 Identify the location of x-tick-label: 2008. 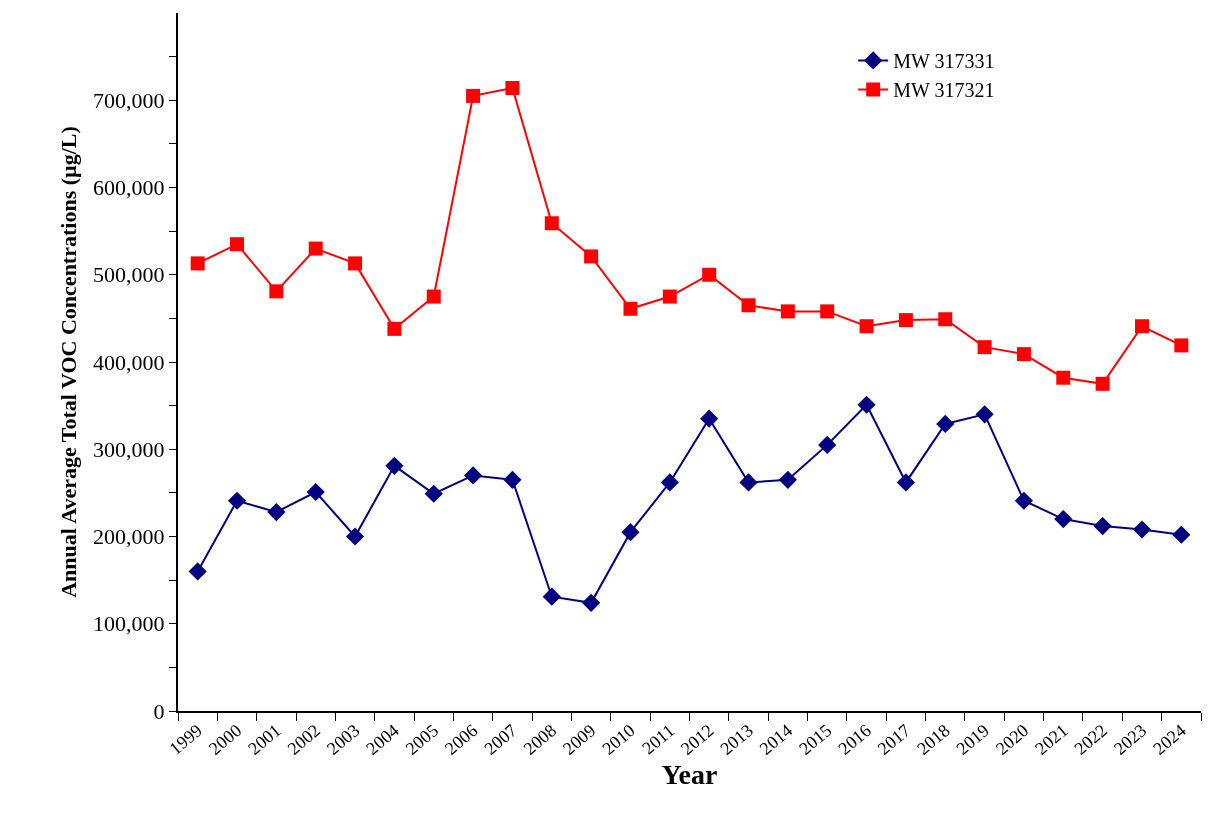
(540, 739).